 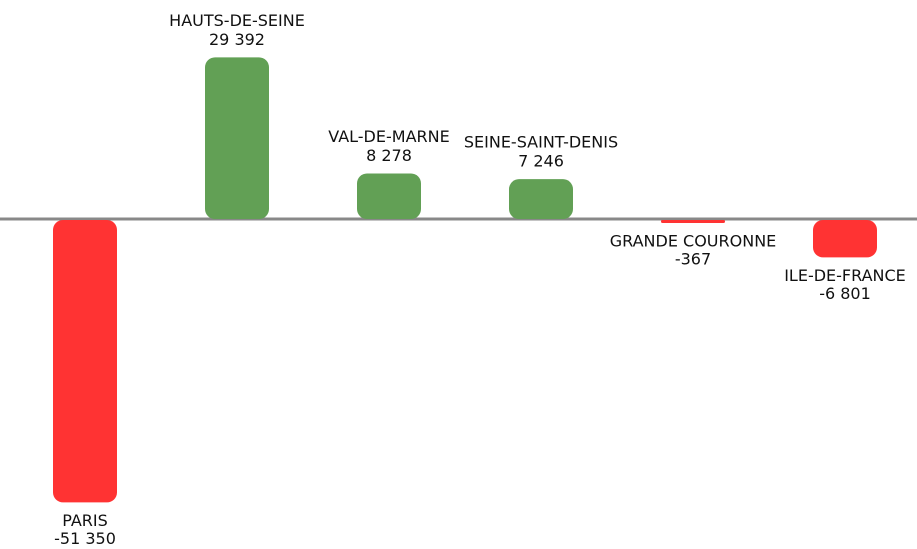 I want to click on value-label: -6 801, so click(x=845, y=293).